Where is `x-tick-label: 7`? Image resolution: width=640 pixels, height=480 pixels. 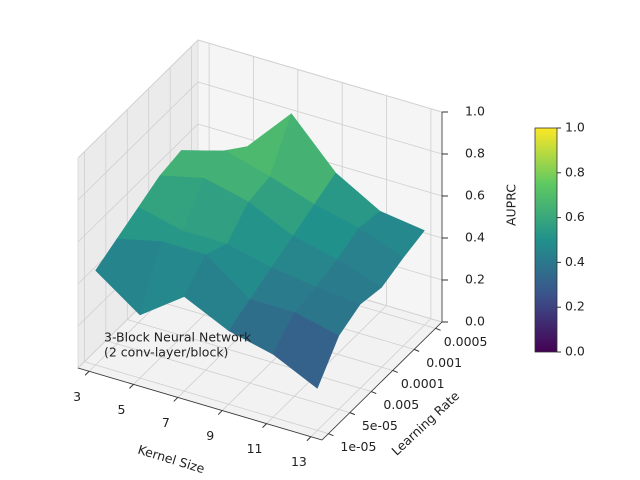
x-tick-label: 7 is located at coordinates (166, 422).